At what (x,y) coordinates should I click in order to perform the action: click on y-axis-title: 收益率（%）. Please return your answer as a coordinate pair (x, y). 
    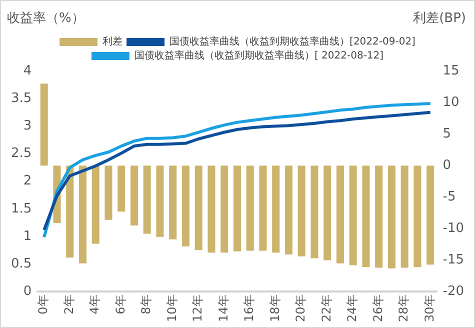
    Looking at the image, I should click on (45, 18).